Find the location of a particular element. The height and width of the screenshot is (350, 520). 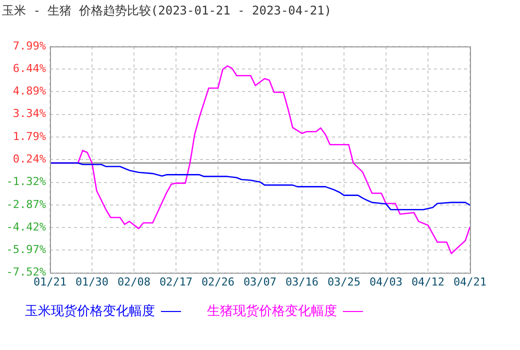

y-tick-label: 6.44% is located at coordinates (29, 68).